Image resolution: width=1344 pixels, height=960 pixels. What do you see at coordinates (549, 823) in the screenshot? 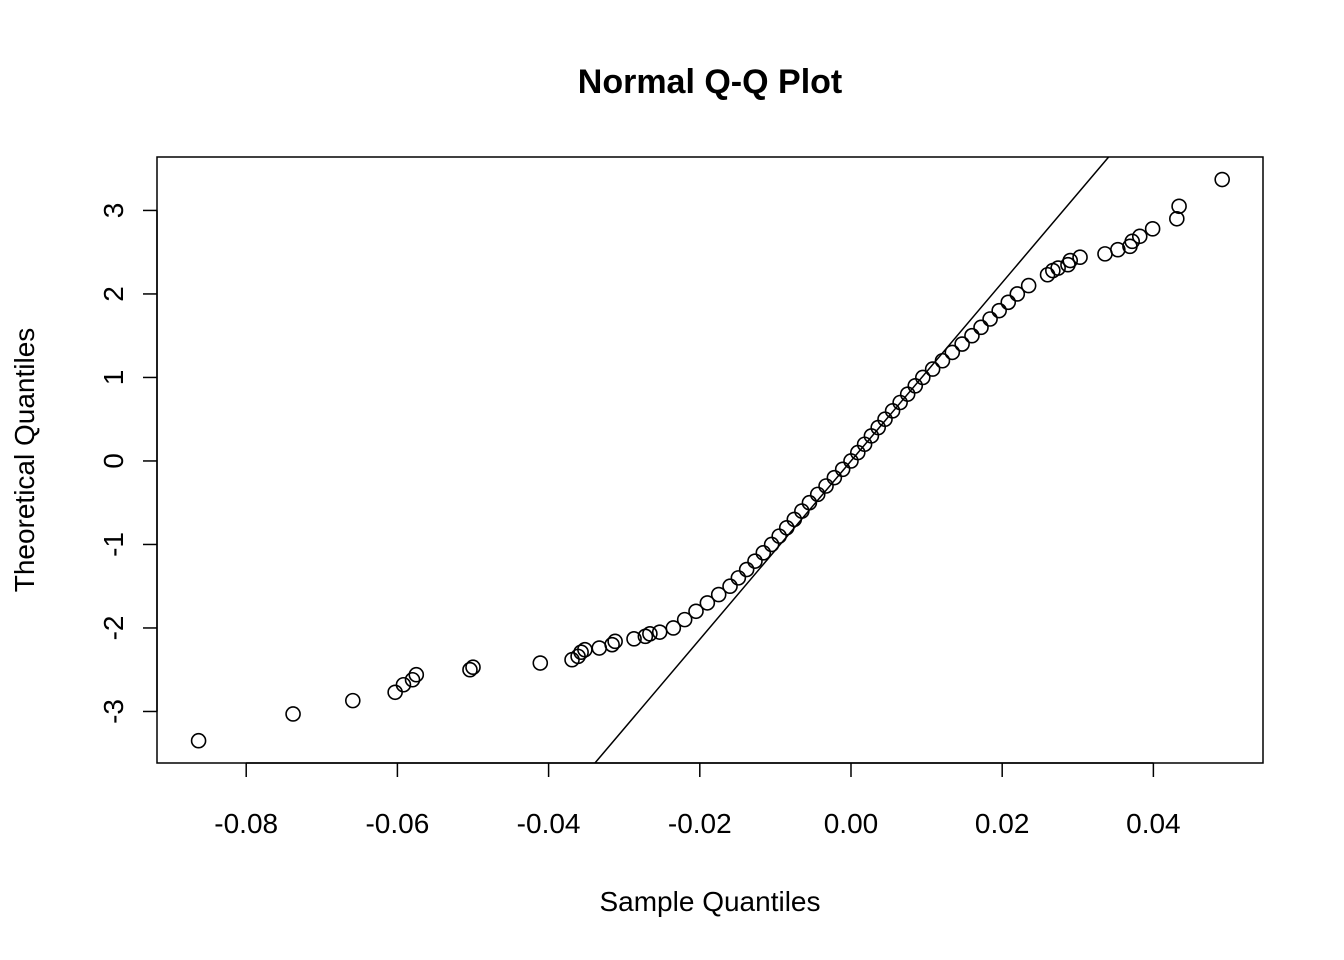
I see `x-tick-label: -0.04` at bounding box center [549, 823].